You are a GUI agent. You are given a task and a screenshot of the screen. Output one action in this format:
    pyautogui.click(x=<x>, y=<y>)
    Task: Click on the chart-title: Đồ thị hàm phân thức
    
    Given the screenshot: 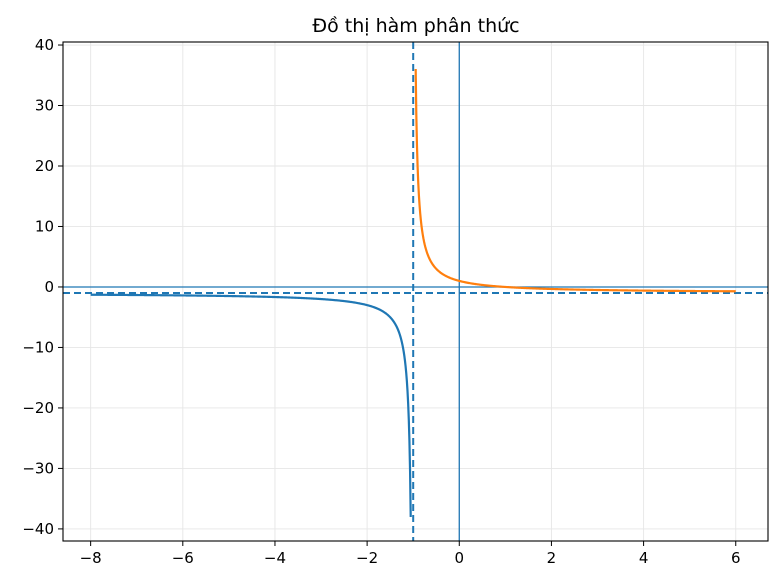 What is the action you would take?
    pyautogui.click(x=415, y=26)
    